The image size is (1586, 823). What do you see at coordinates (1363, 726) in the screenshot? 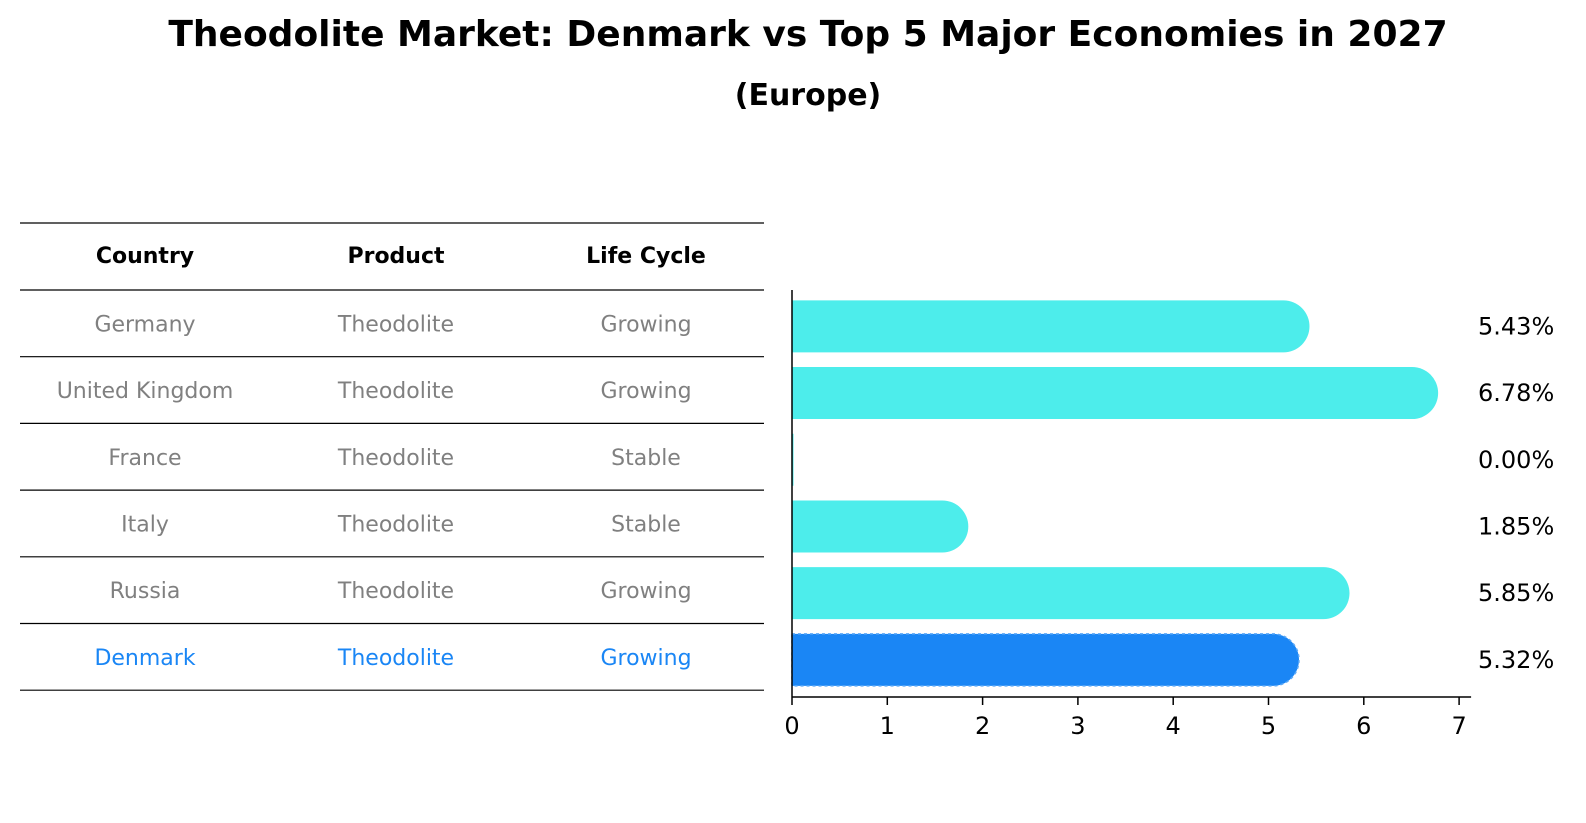
I see `x-tick-label: 6` at bounding box center [1363, 726].